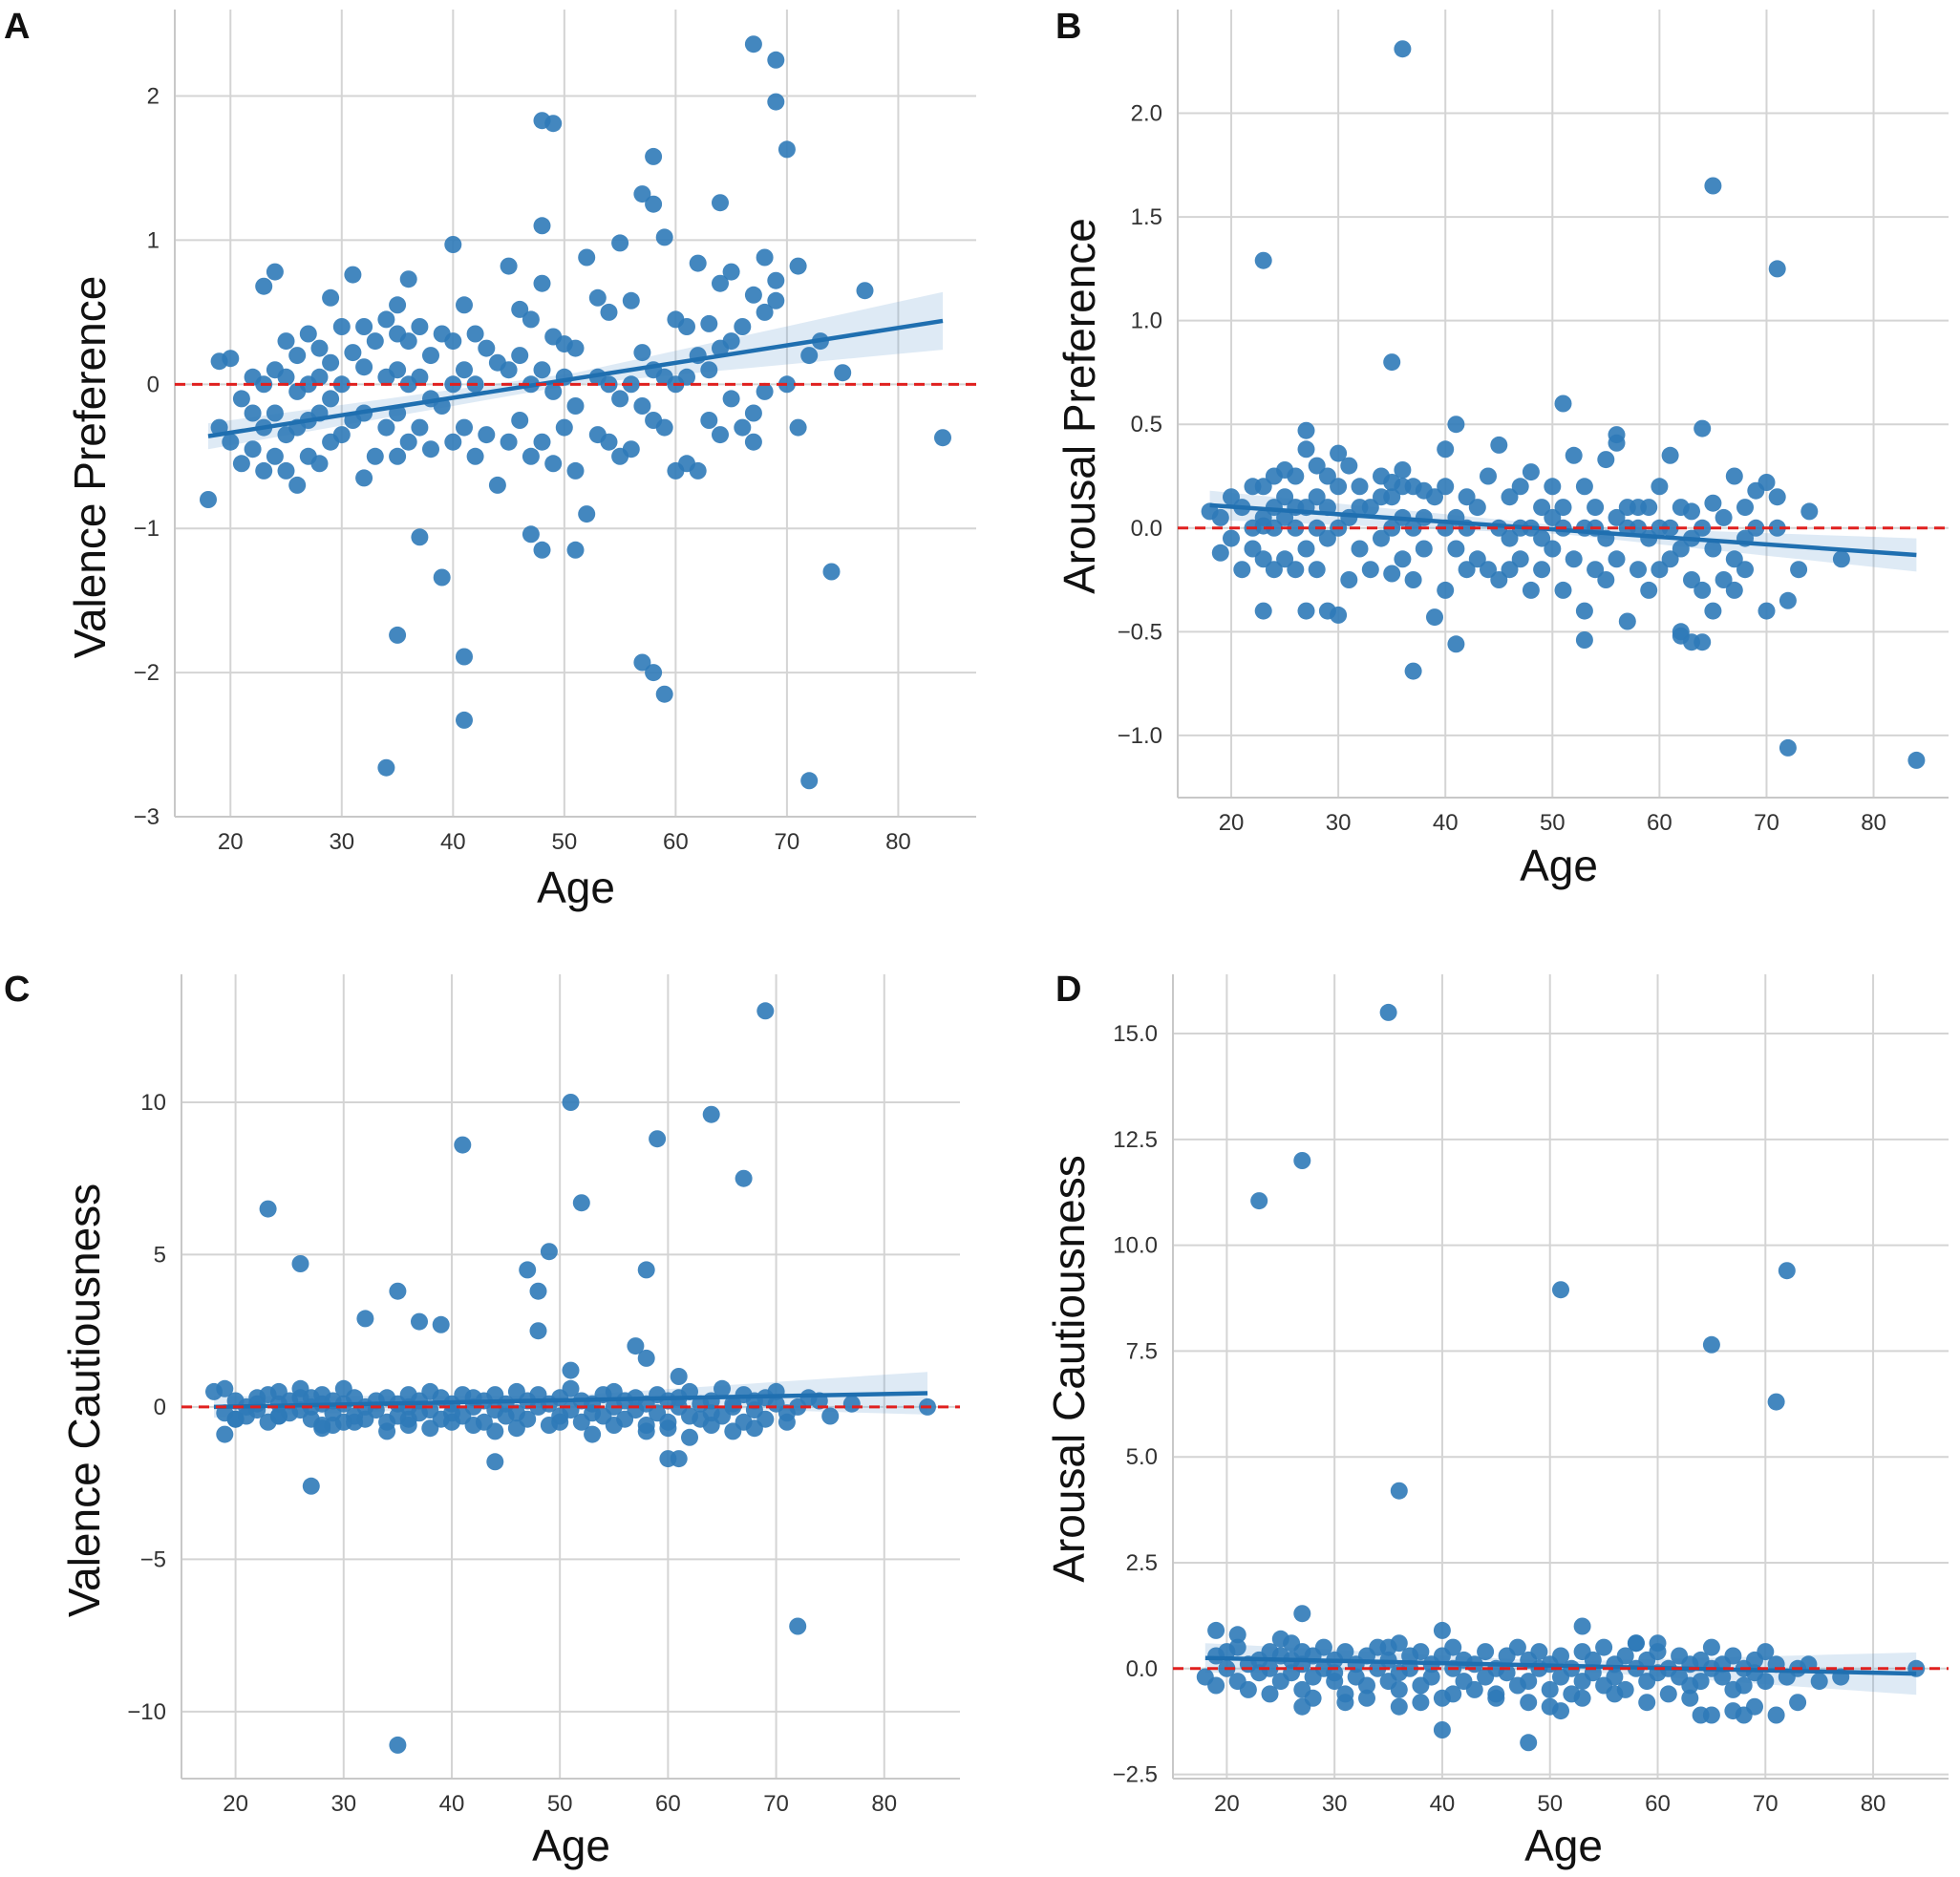 Image resolution: width=1960 pixels, height=1877 pixels. Describe the element at coordinates (235, 1804) in the screenshot. I see `panel-c-xtick-label-0: 20` at that location.